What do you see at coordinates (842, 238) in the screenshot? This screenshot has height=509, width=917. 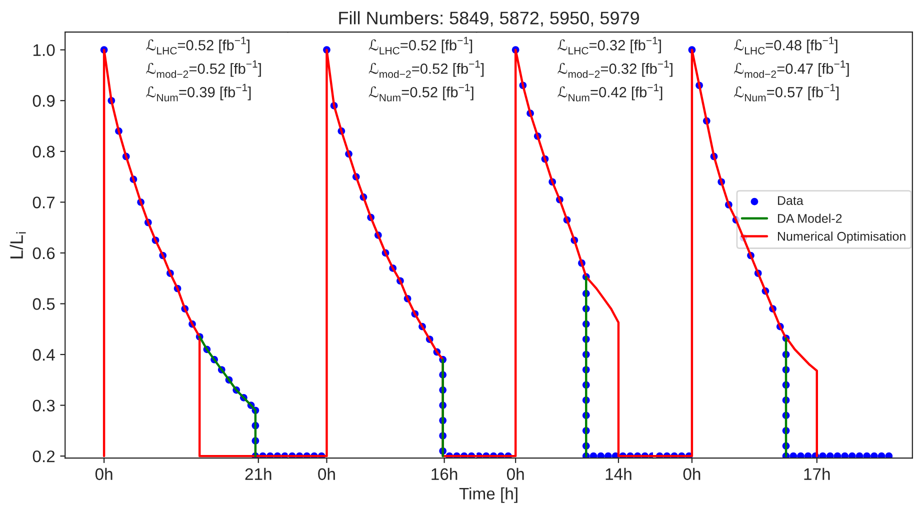 I see `legend-label: Numerical Optimisation` at bounding box center [842, 238].